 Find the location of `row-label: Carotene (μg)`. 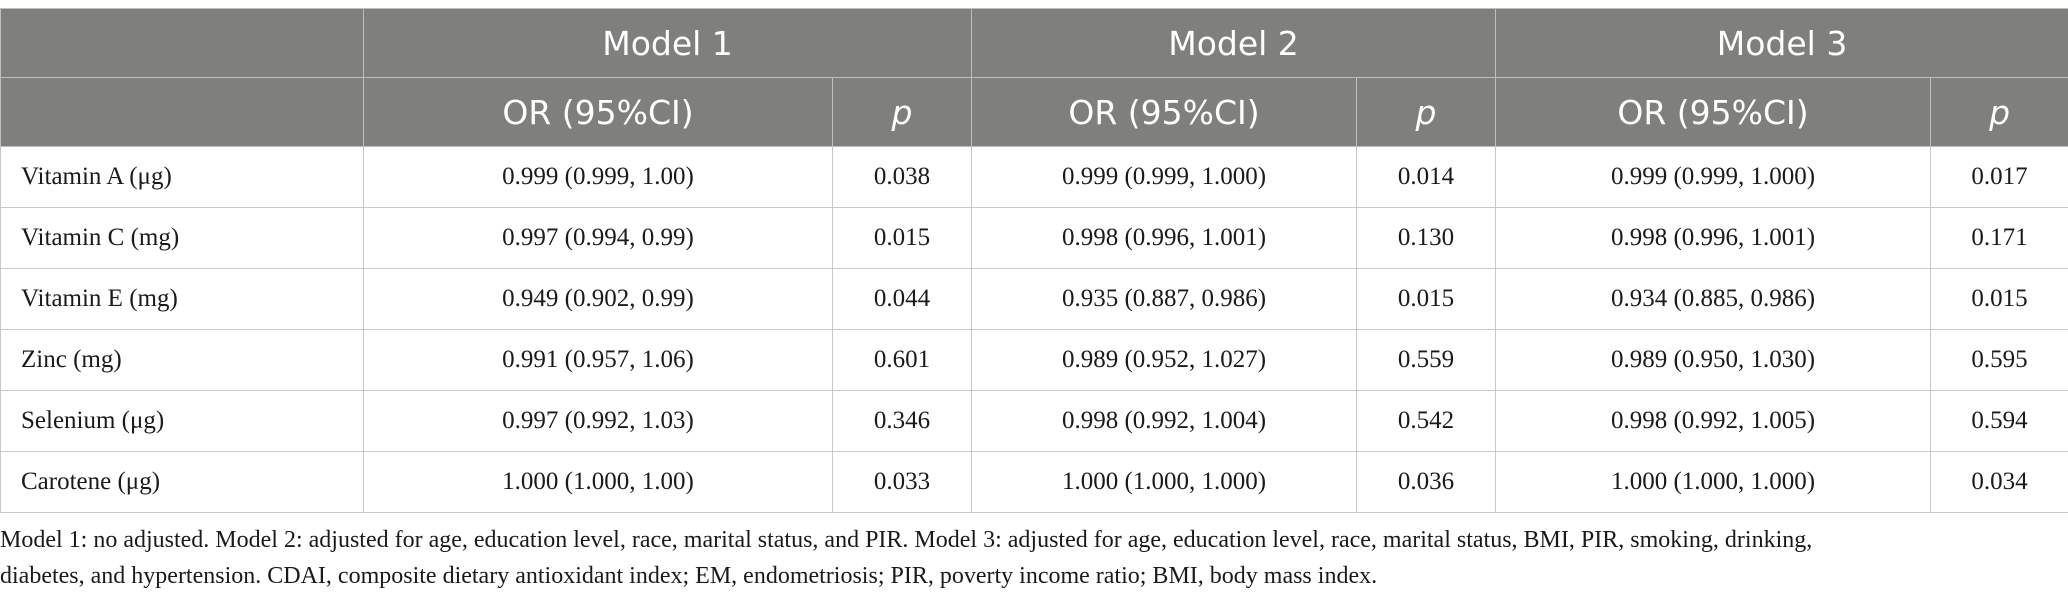

row-label: Carotene (μg) is located at coordinates (182, 482).